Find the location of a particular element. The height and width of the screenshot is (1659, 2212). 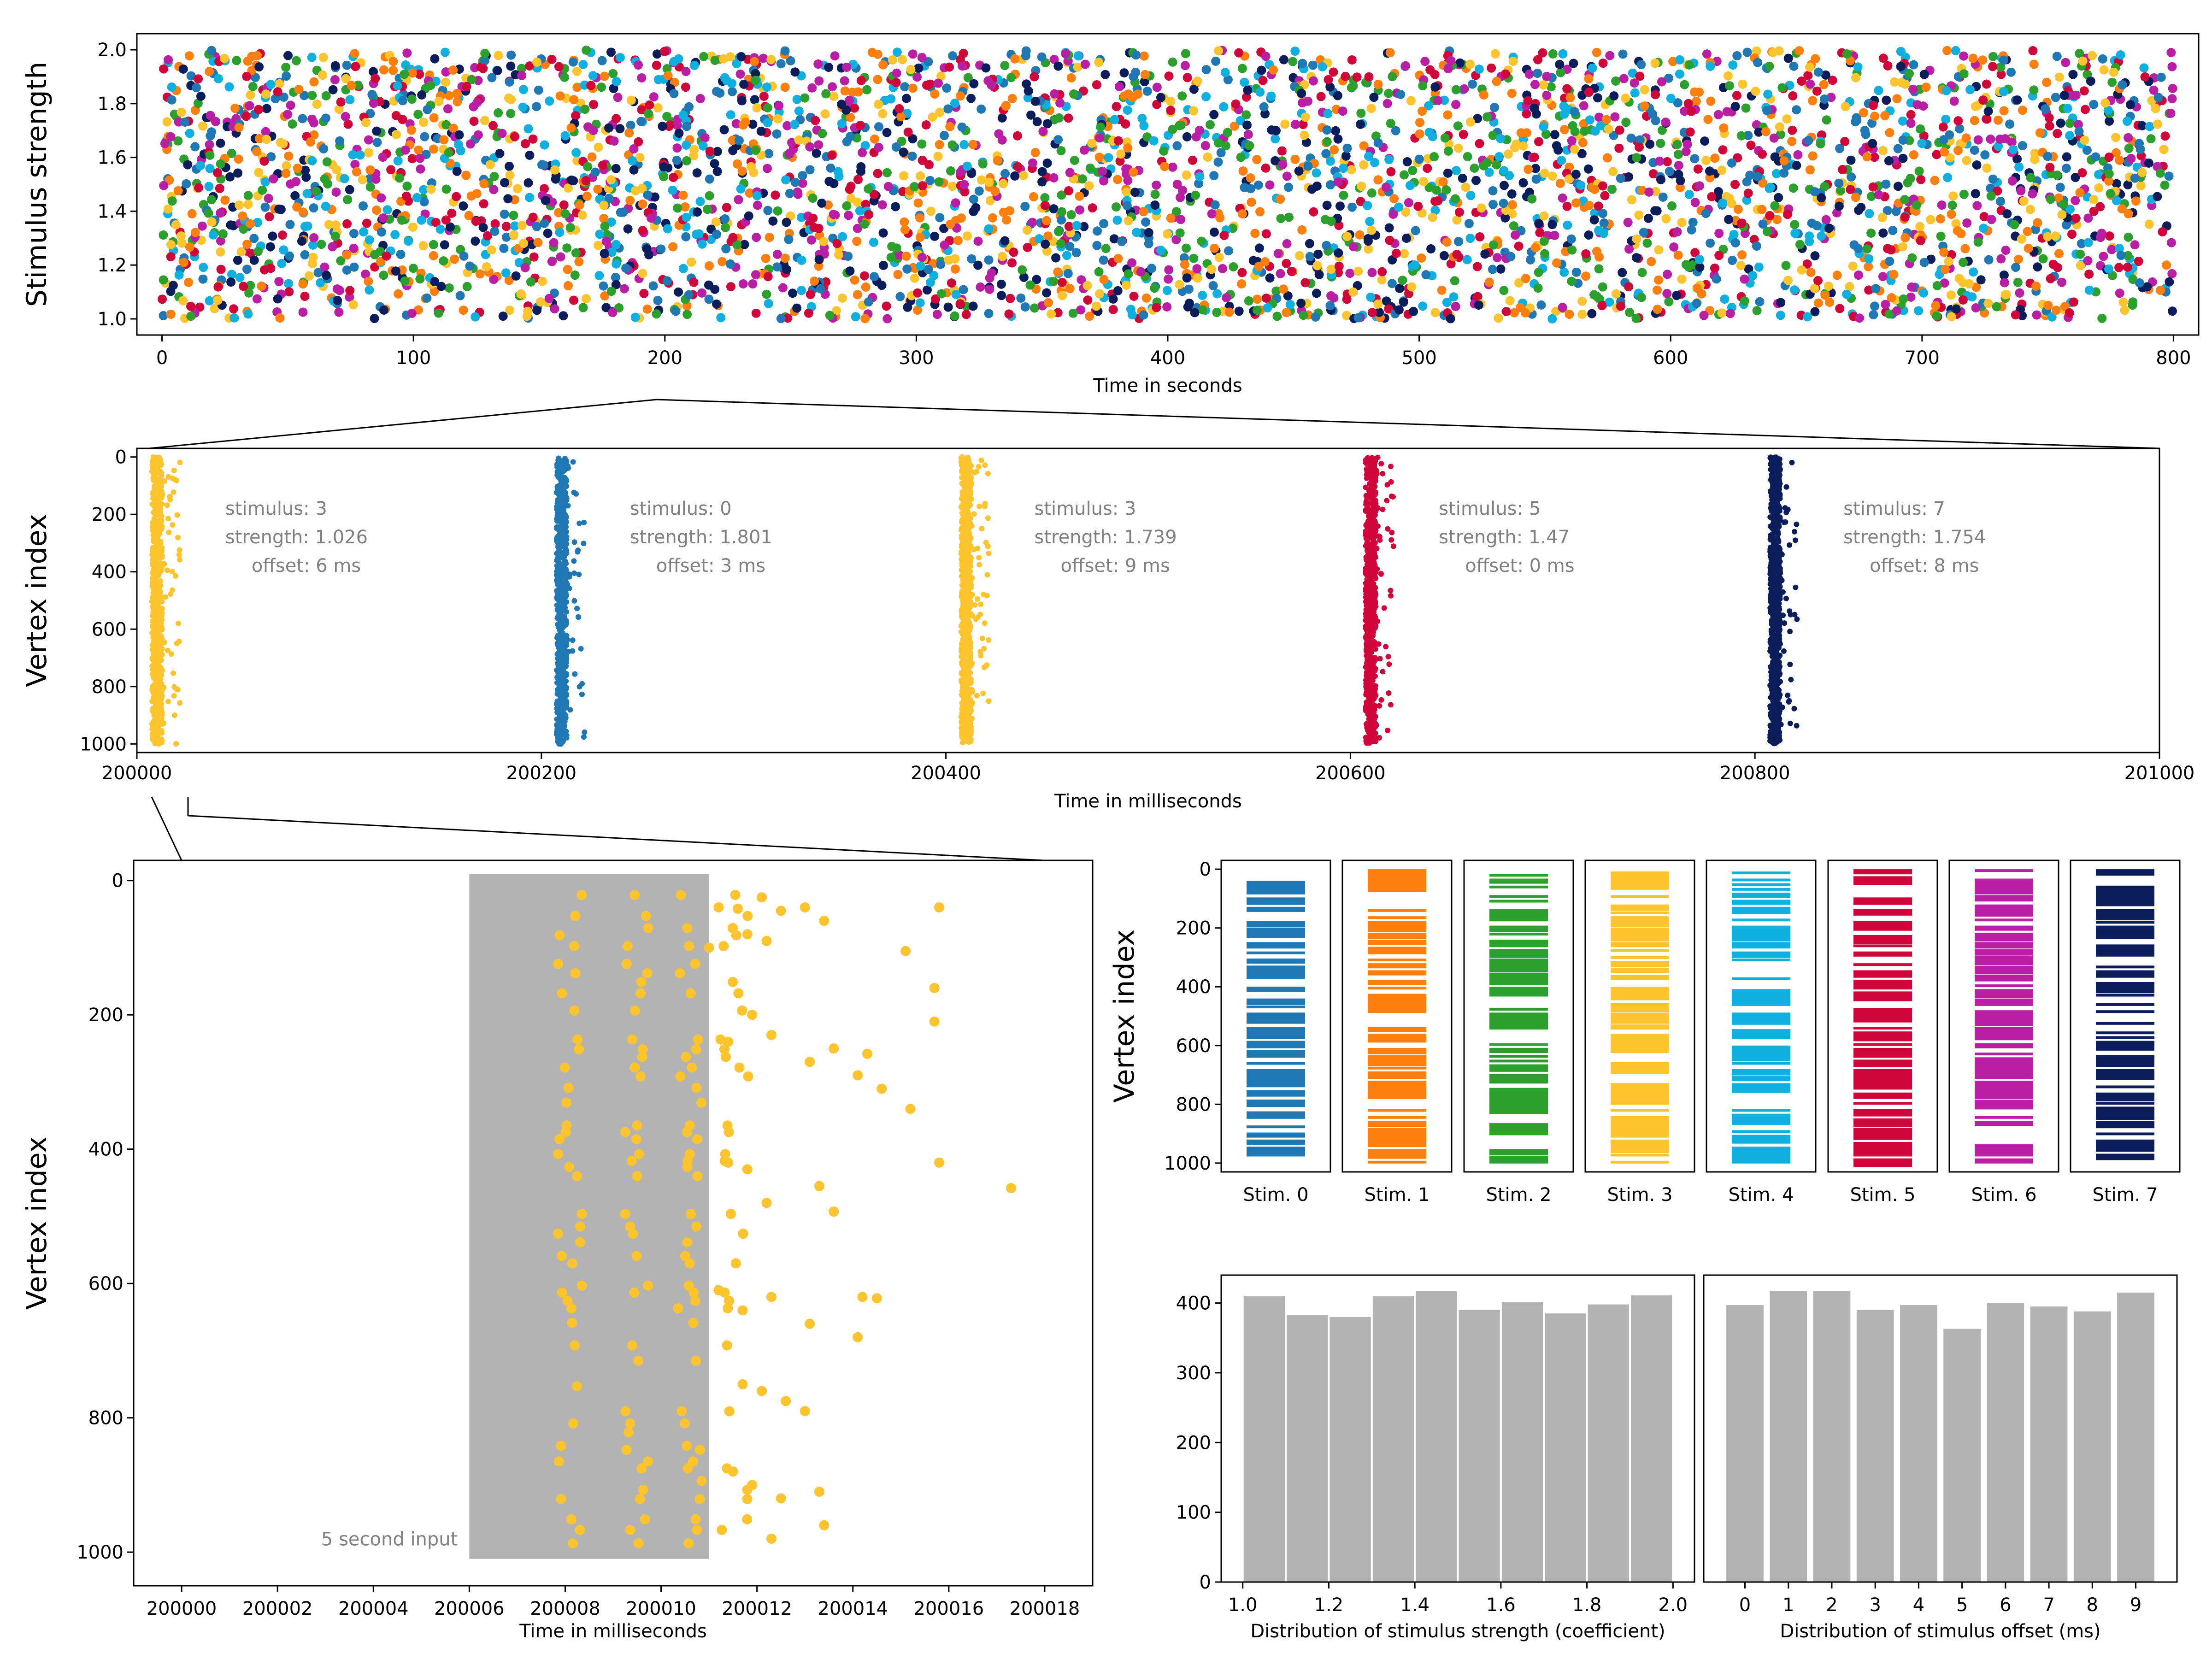

connector-line-right is located at coordinates (616, 838).